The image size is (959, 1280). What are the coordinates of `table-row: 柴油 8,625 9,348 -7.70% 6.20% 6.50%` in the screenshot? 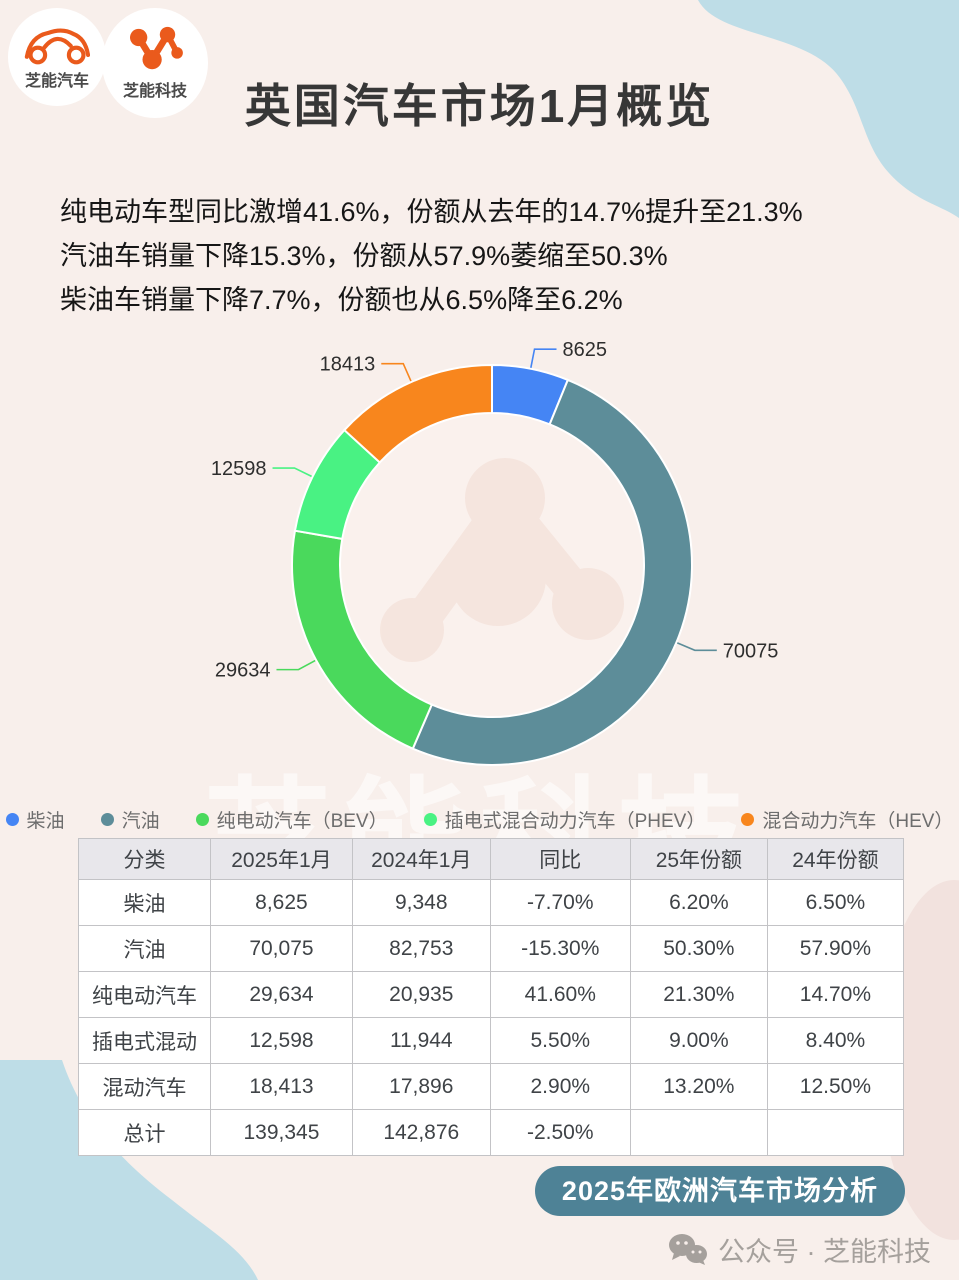 It's located at (491, 902).